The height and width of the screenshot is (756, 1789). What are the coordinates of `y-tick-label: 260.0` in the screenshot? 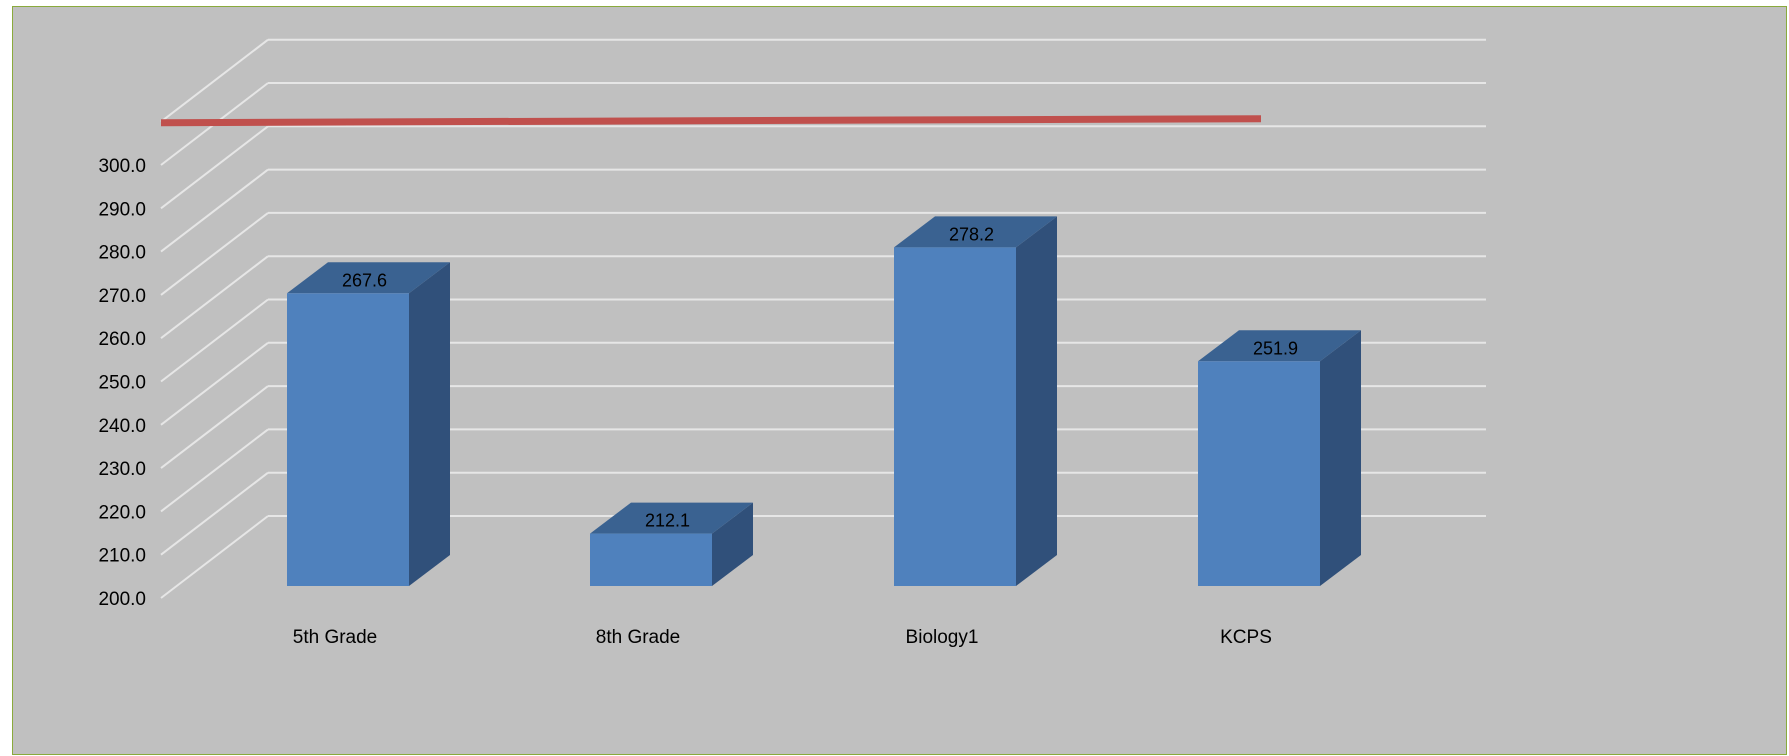 It's located at (122, 339).